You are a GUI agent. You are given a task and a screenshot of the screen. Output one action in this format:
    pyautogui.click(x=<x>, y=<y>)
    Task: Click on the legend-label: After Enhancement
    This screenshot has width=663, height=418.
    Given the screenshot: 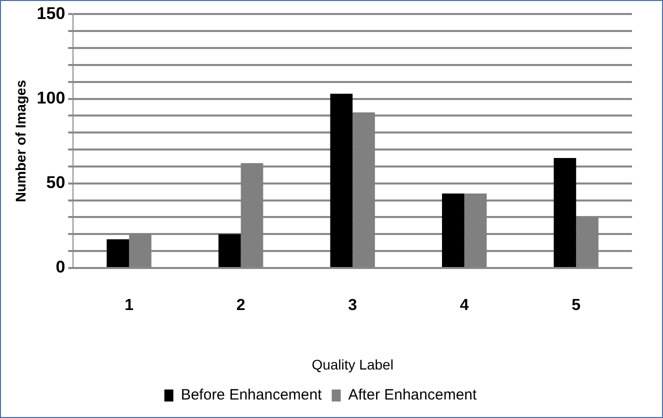 What is the action you would take?
    pyautogui.click(x=413, y=395)
    